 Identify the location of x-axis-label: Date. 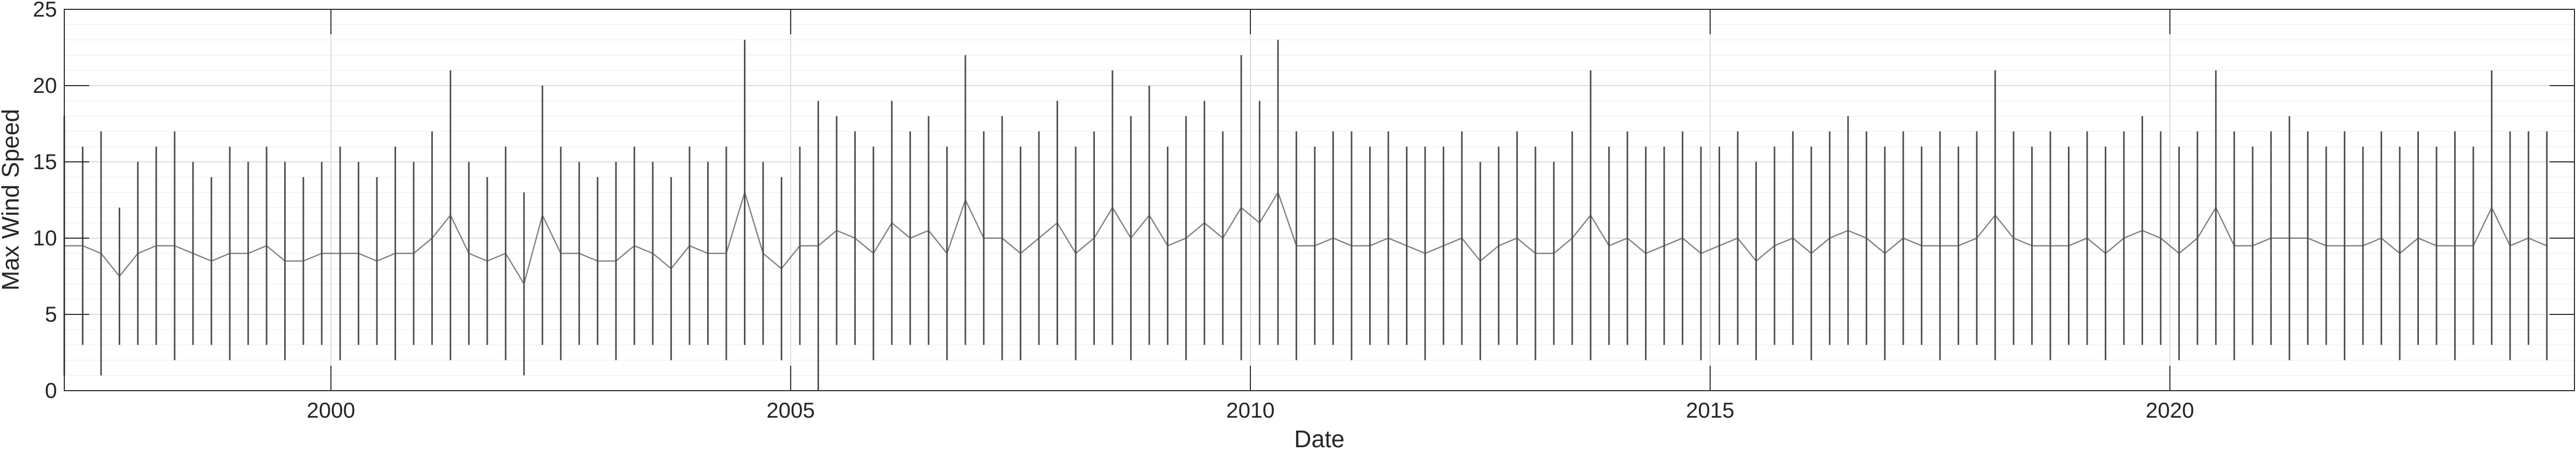
(1319, 438).